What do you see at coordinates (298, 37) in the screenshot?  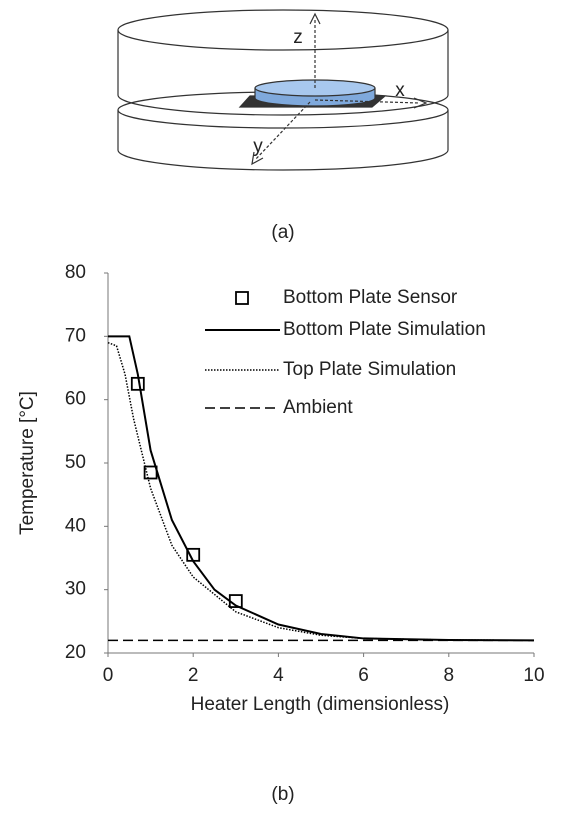 I see `z-label: z` at bounding box center [298, 37].